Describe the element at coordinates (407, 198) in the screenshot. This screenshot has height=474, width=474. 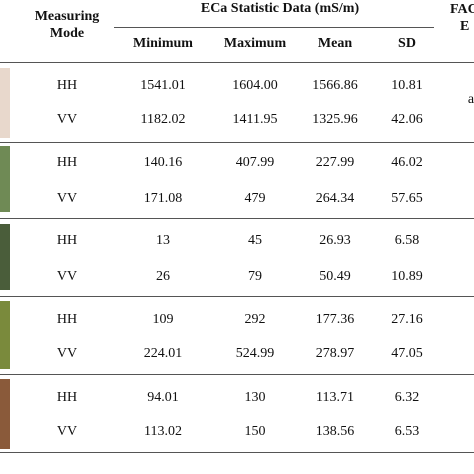
I see `sd-cell: 57.65` at that location.